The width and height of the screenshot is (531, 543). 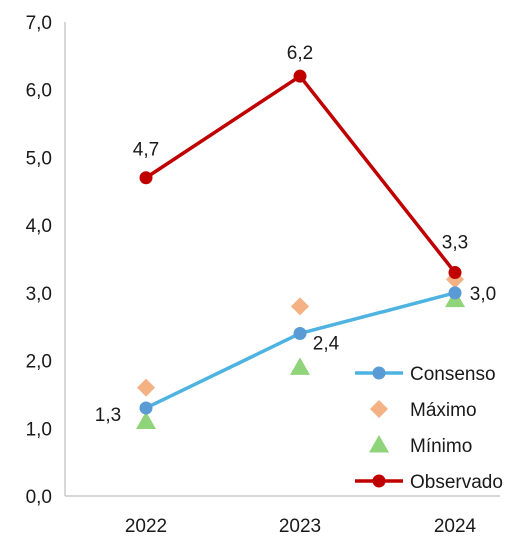 I want to click on y-tick-label: 5,0, so click(x=39, y=158).